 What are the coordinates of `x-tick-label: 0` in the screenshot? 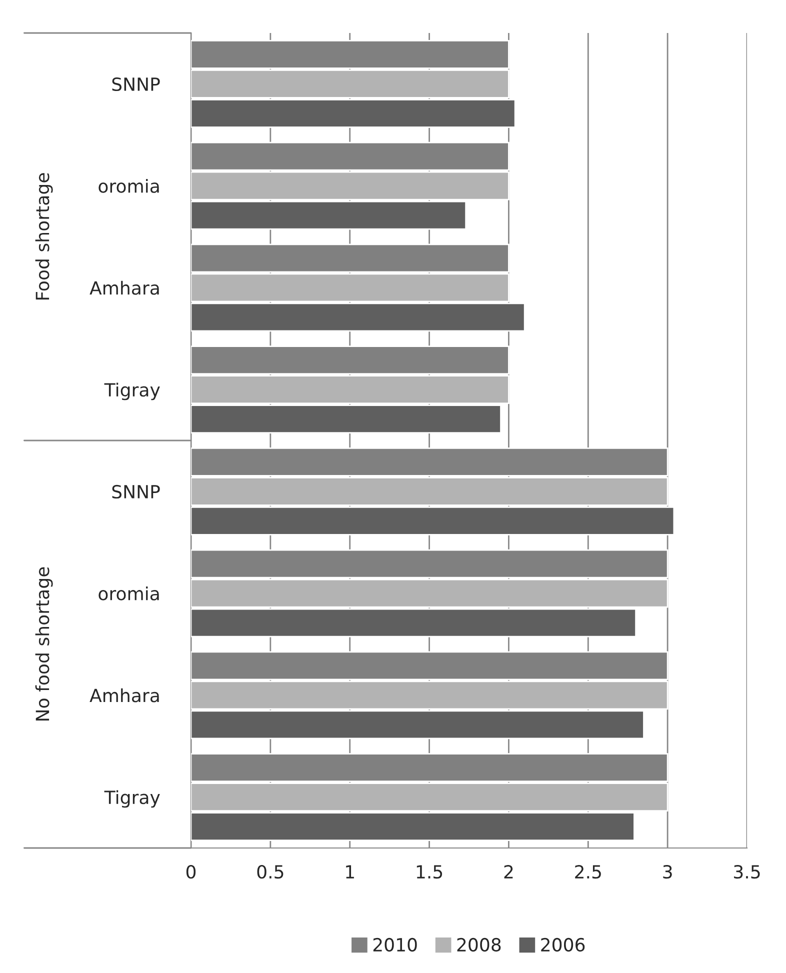 It's located at (191, 871).